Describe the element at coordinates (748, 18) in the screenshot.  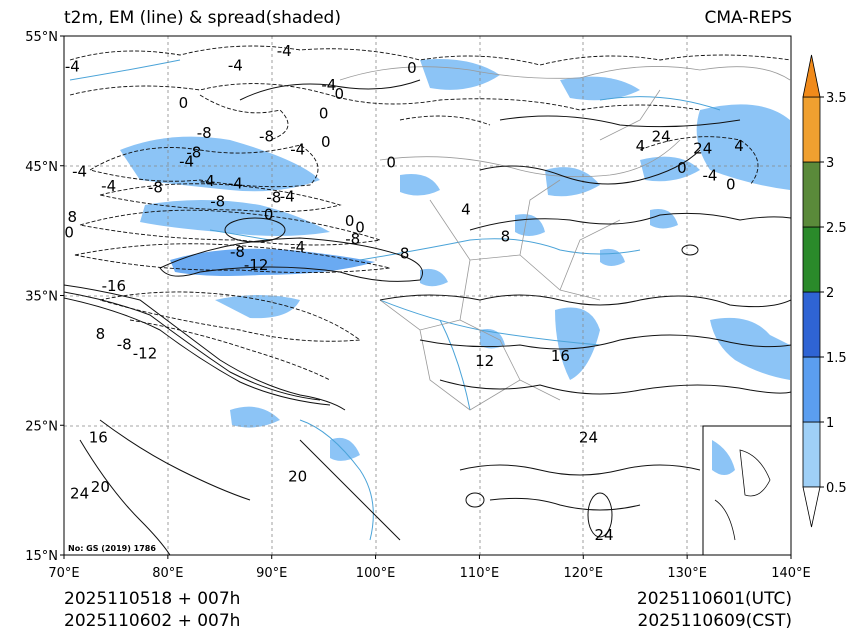
I see `title-right: CMA-REPS` at that location.